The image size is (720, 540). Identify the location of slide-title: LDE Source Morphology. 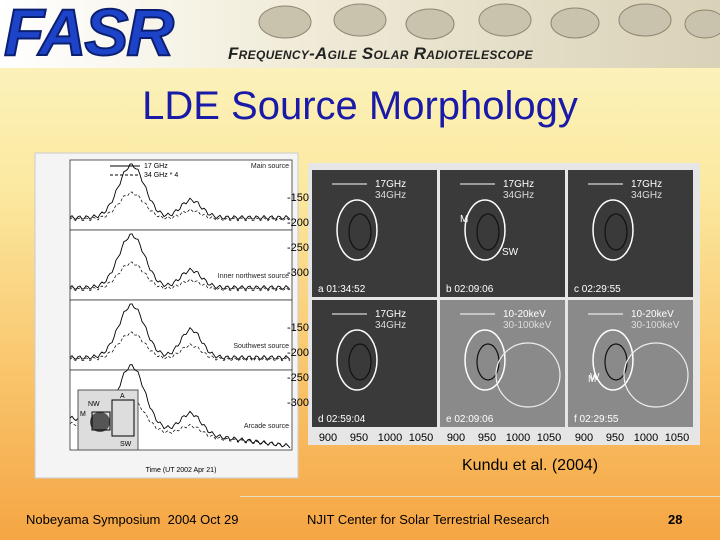
(360, 106).